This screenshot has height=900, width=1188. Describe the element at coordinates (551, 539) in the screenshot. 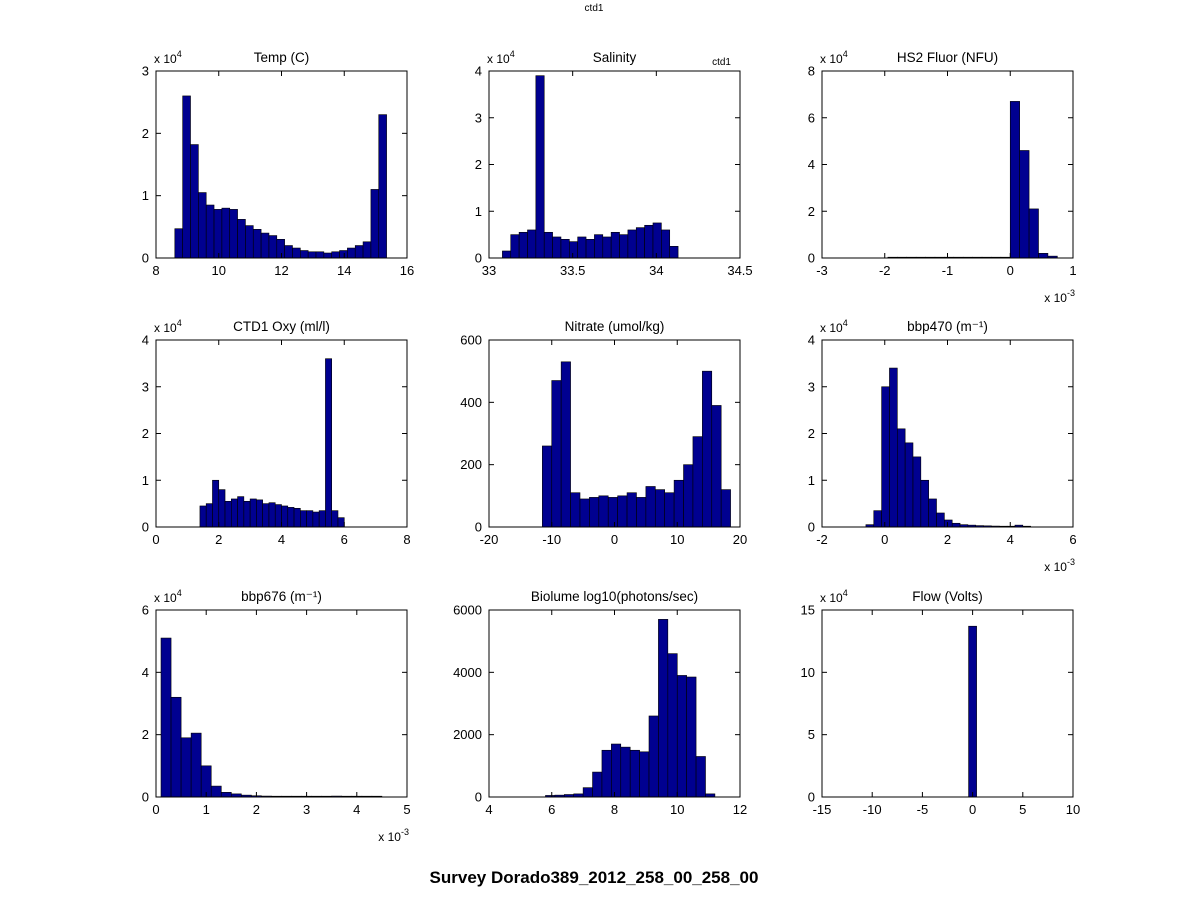

I see `x-tick-label: -10` at that location.